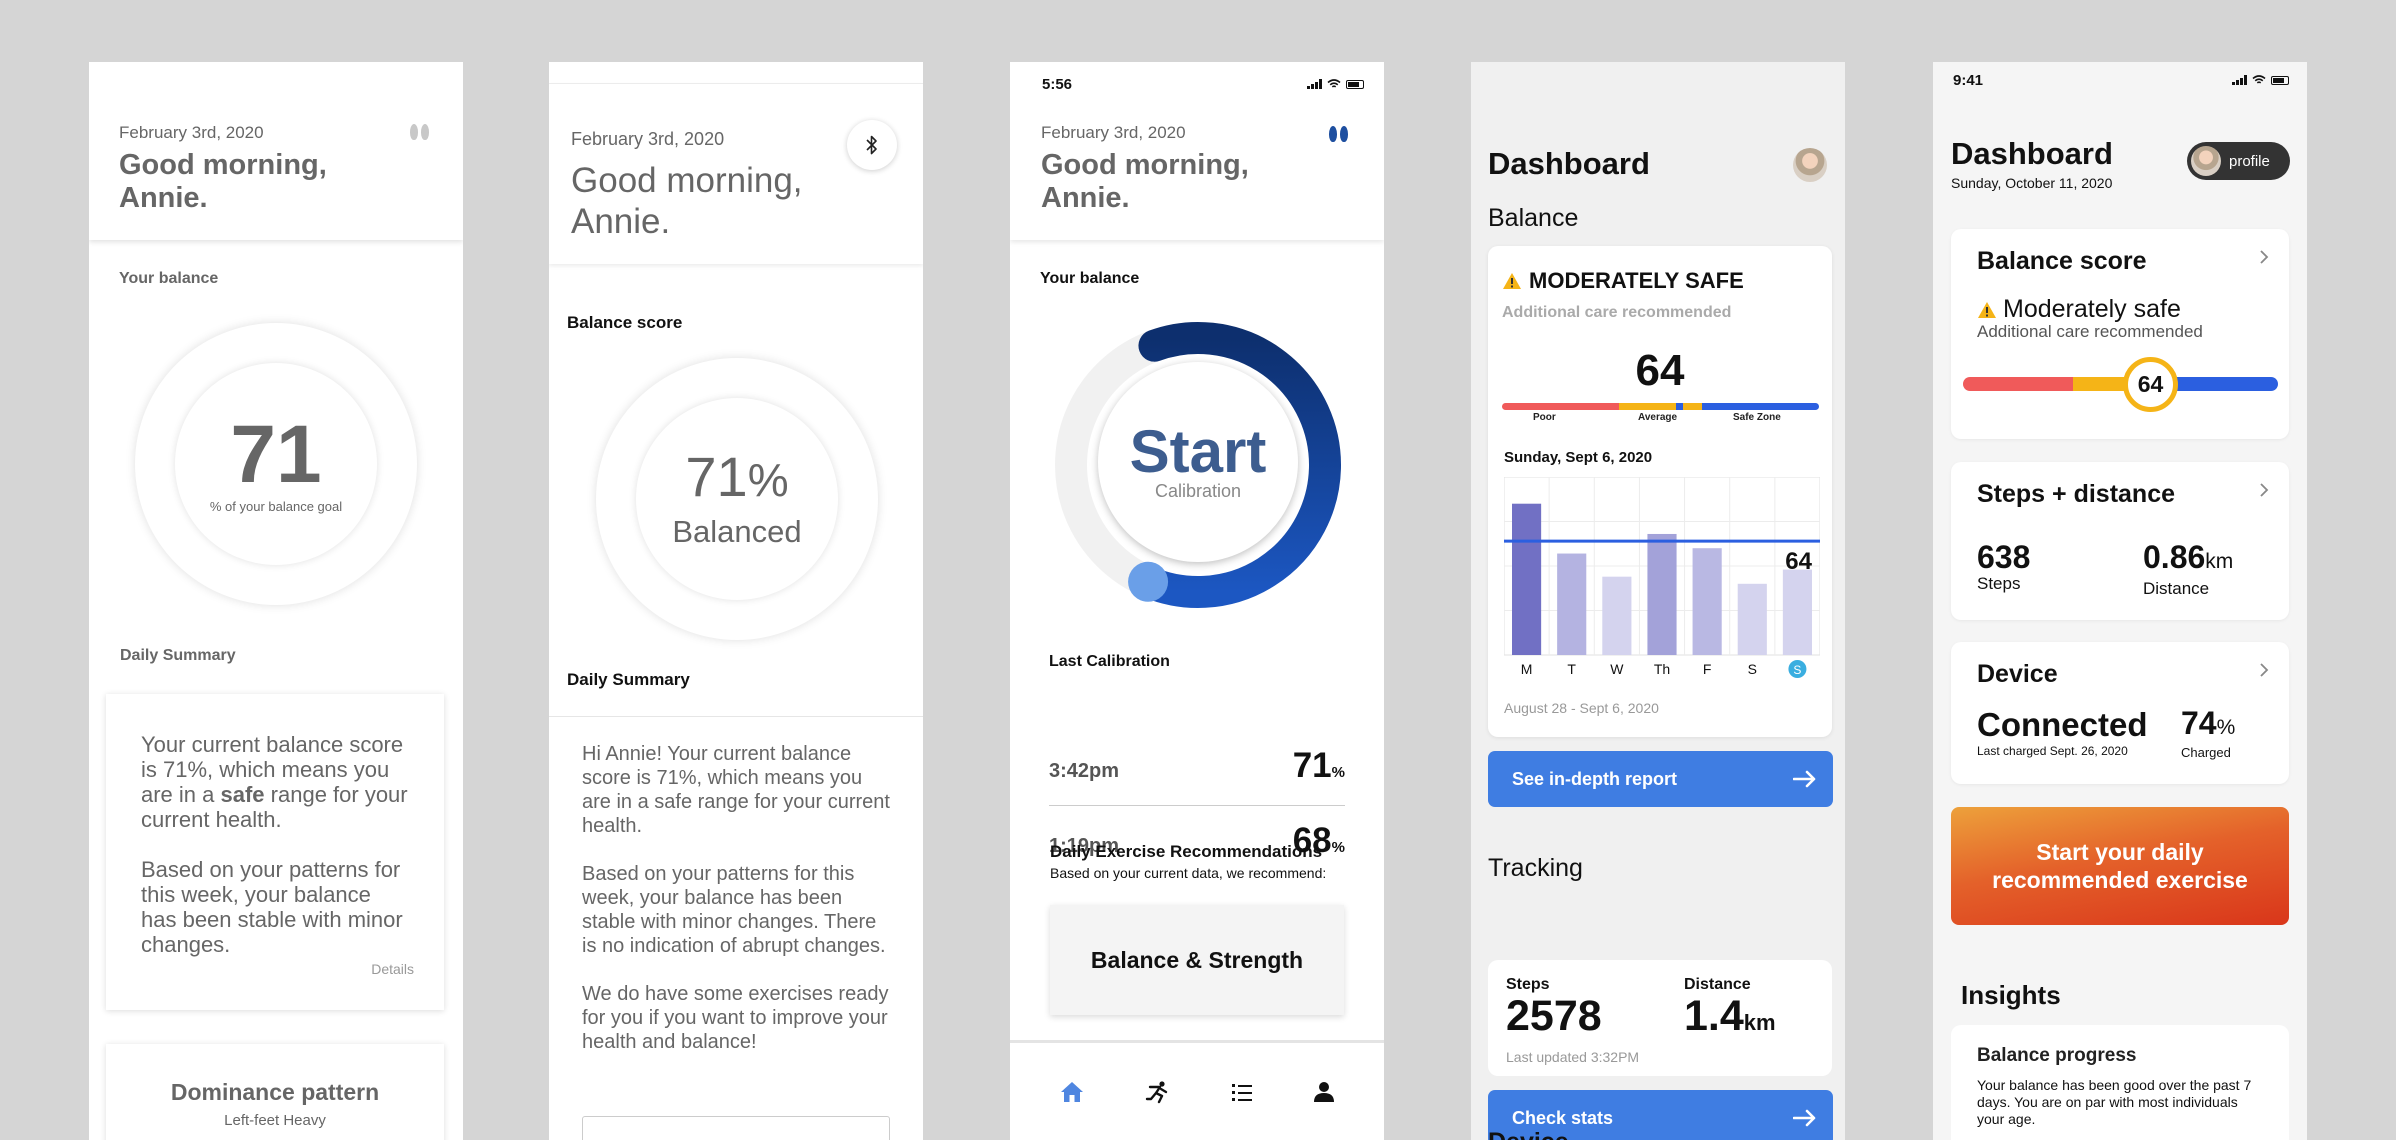  I want to click on dominance-title: Dominance pattern, so click(275, 1092).